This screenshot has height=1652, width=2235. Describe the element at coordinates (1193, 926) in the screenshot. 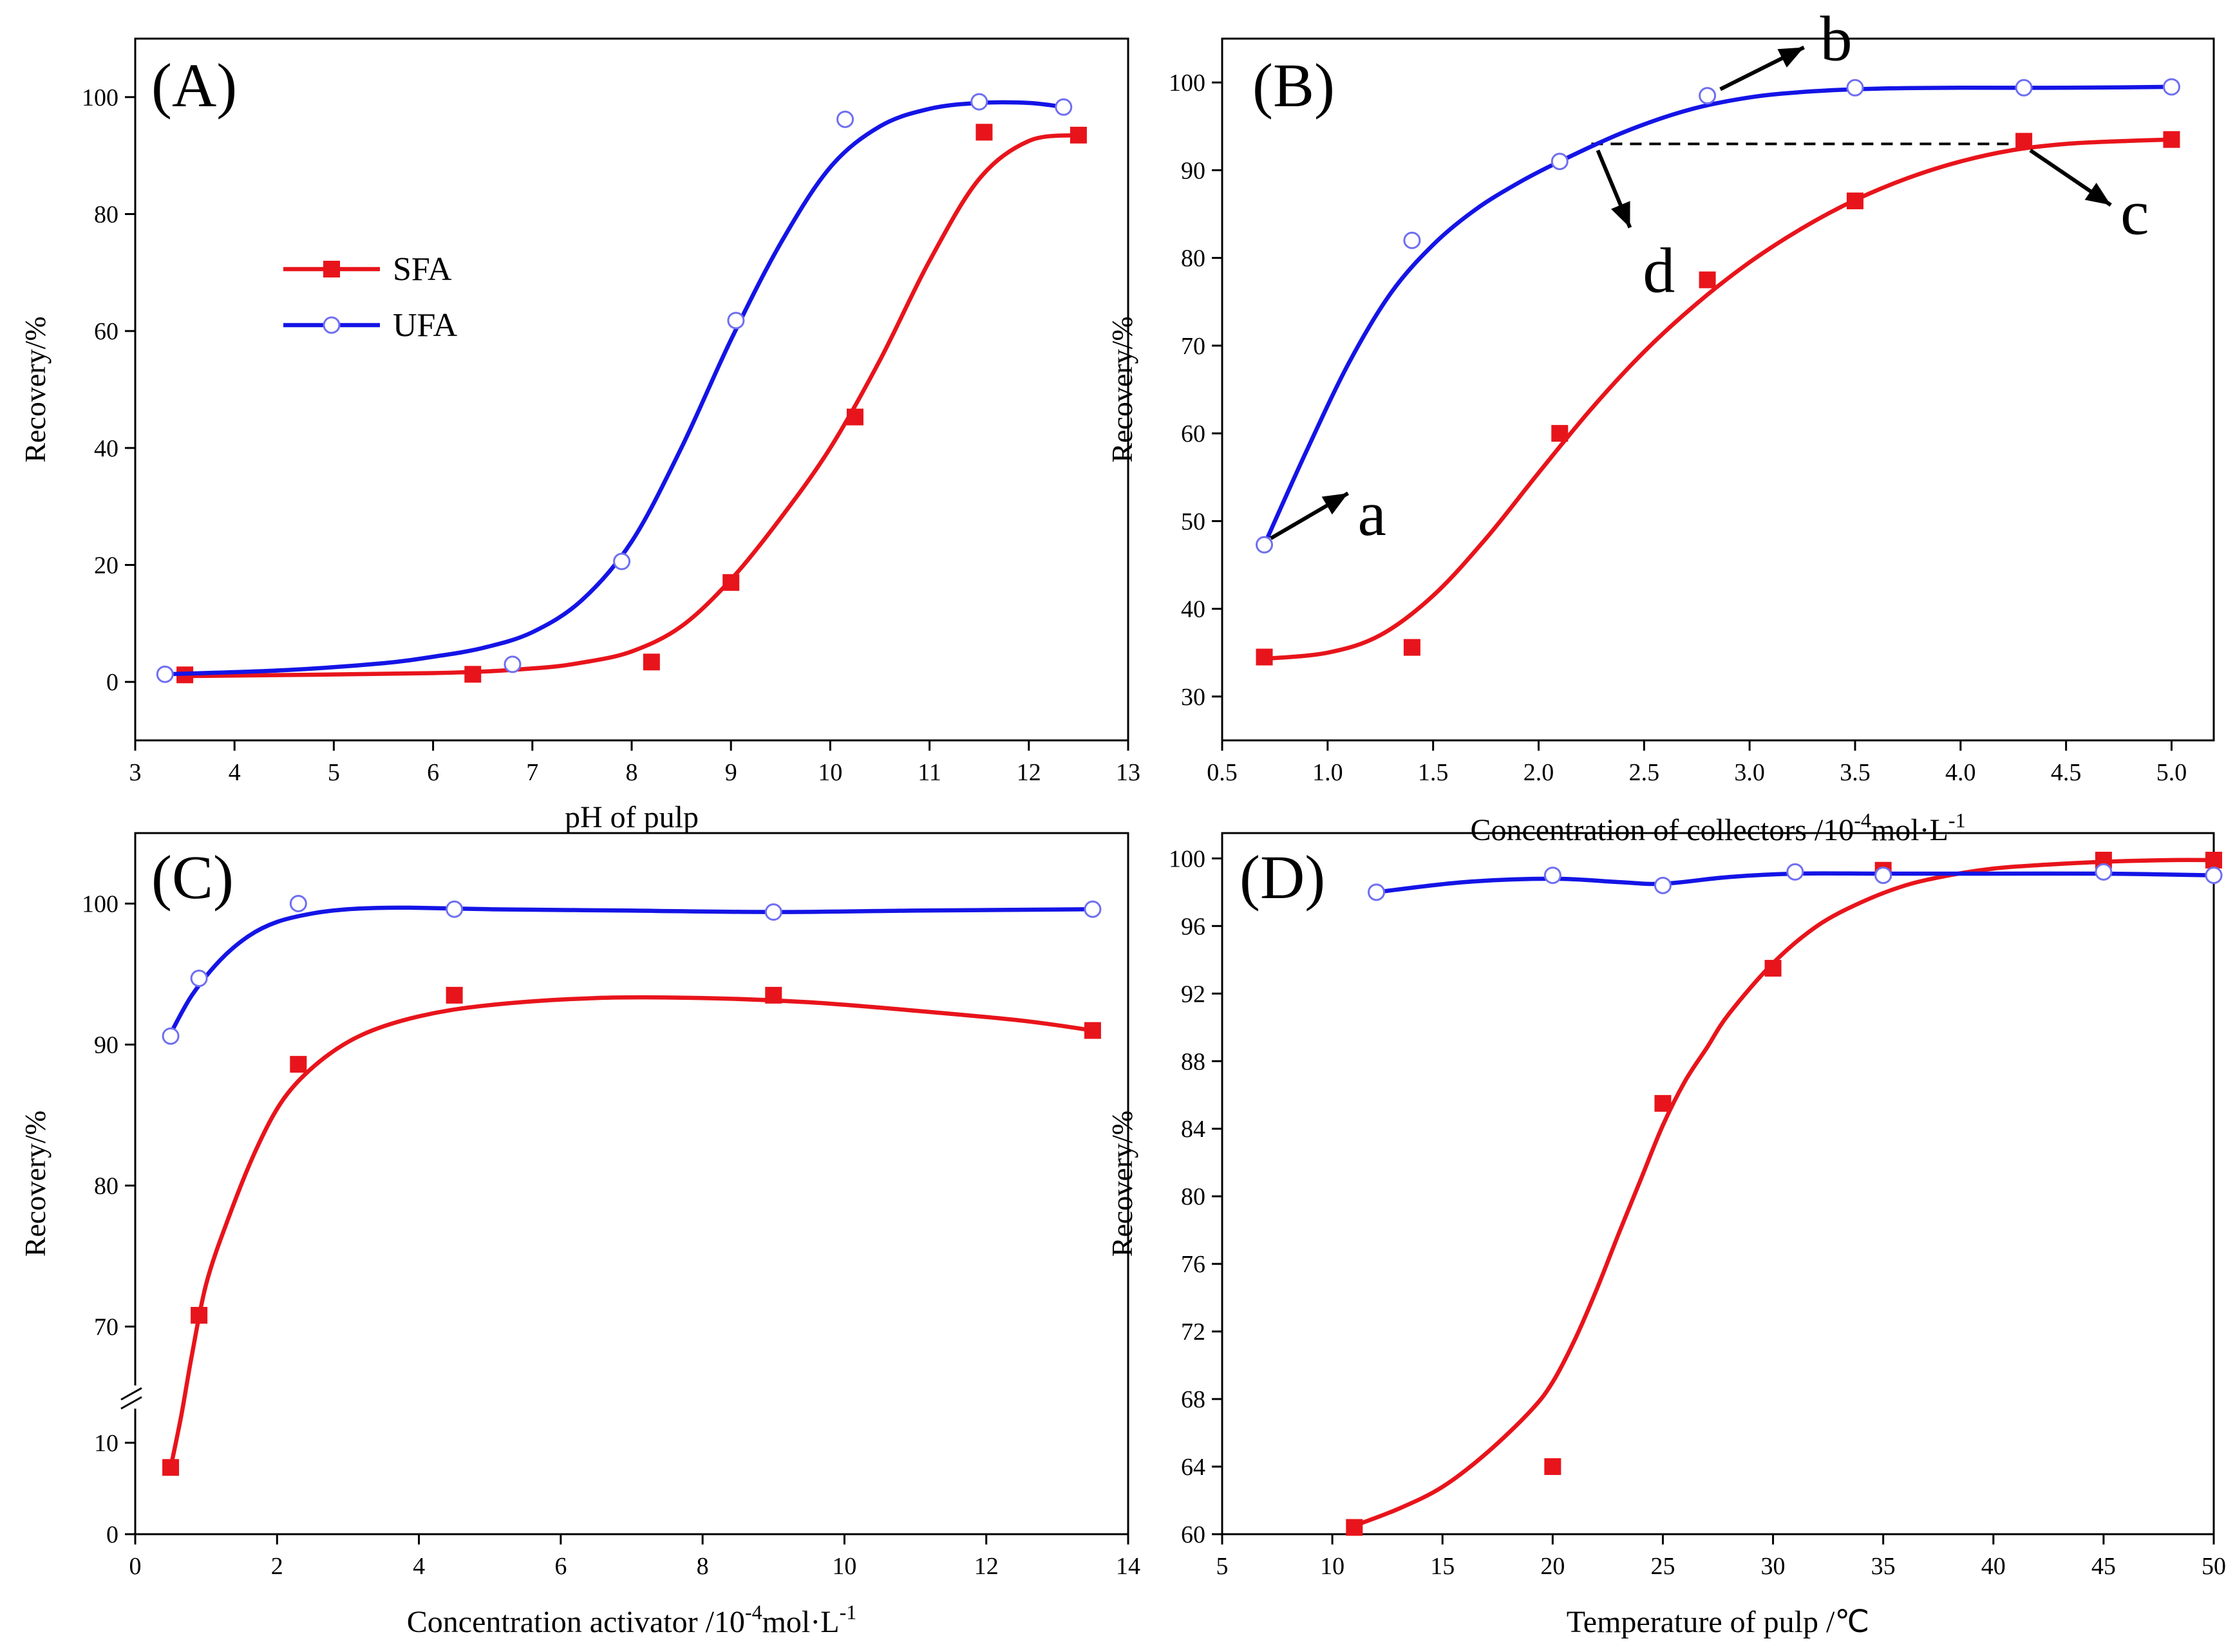

I see `y-tick-label: 96` at that location.